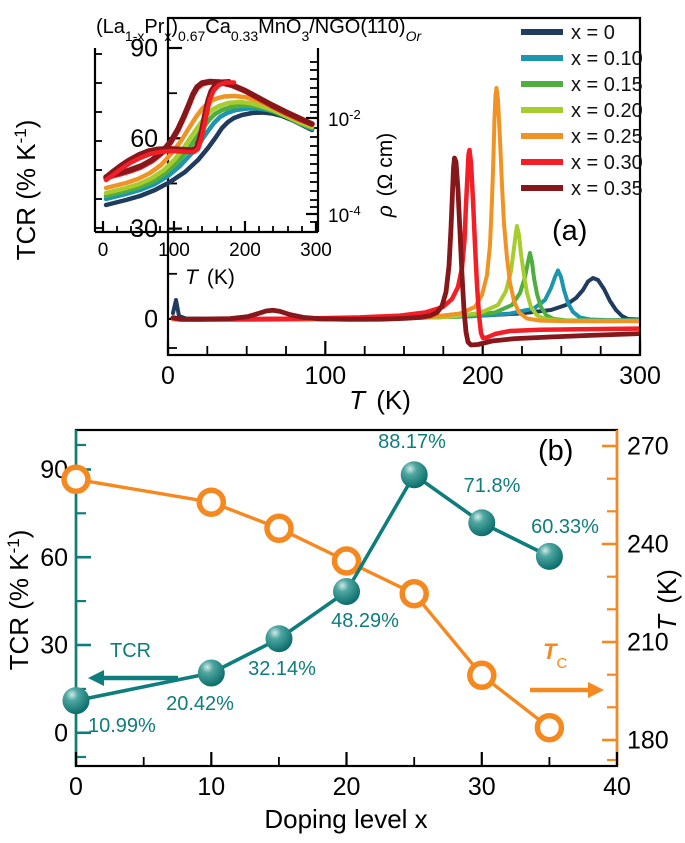 The height and width of the screenshot is (843, 685). What do you see at coordinates (667, 600) in the screenshot?
I see `panel-b-right-yaxis-label: T (K)` at bounding box center [667, 600].